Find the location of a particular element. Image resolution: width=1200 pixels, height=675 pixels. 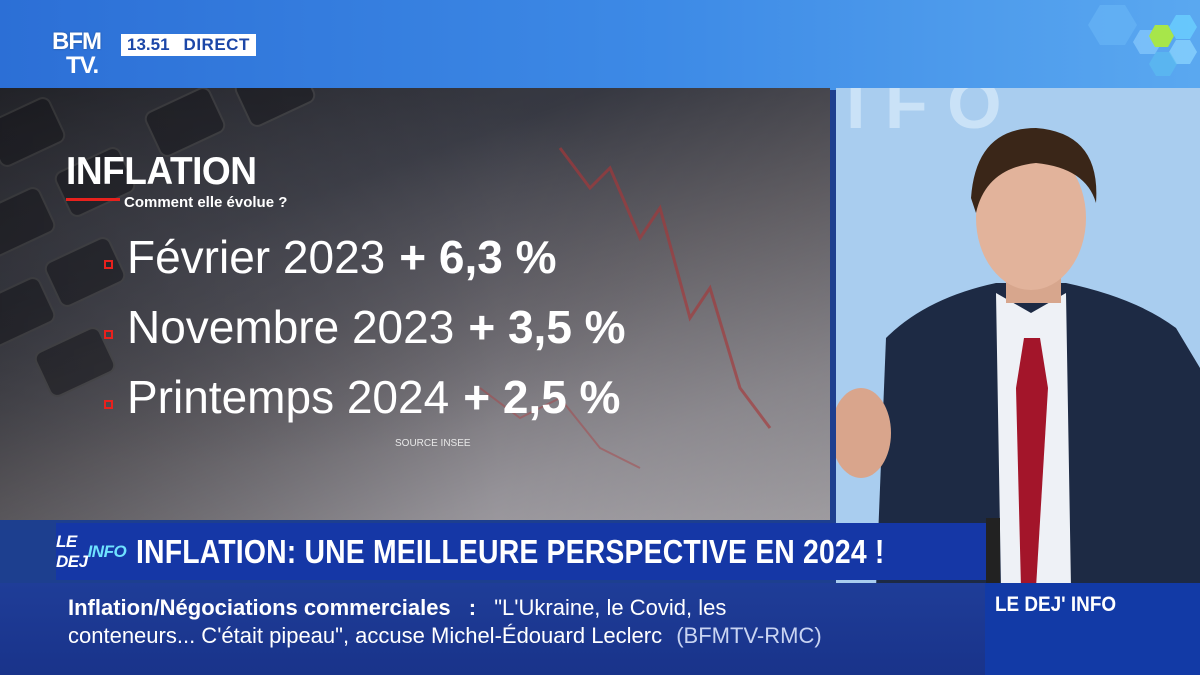

inflation-row: Février 2023 + 6,3 % is located at coordinates (330, 257).